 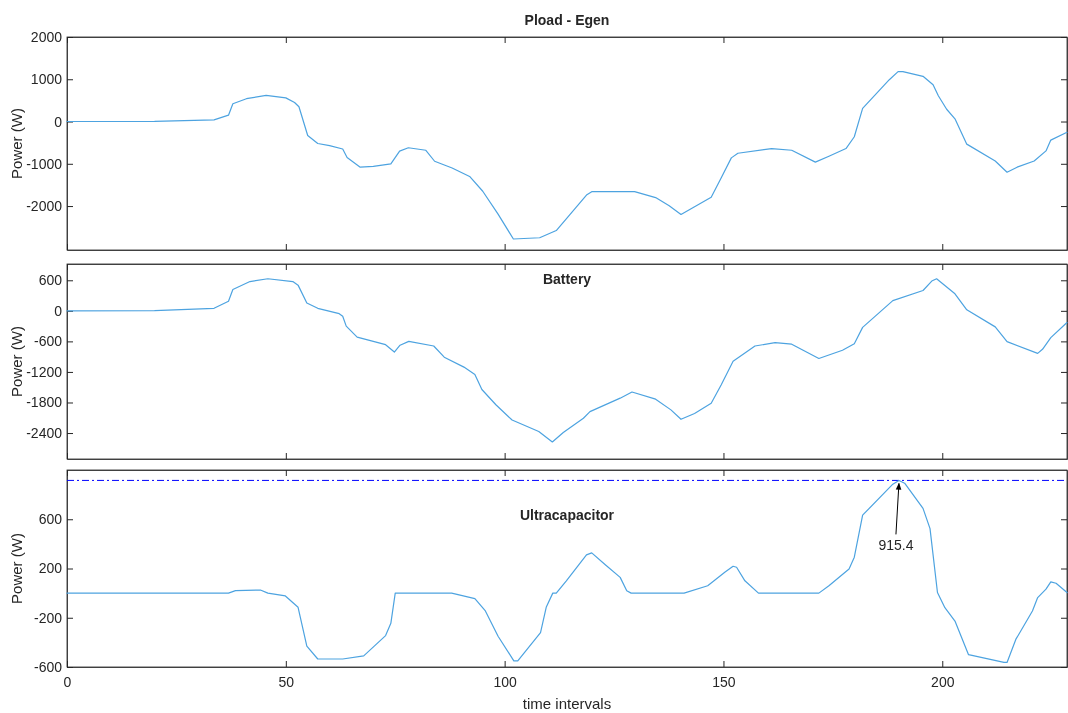 I want to click on x-tick-label: 150, so click(x=724, y=681).